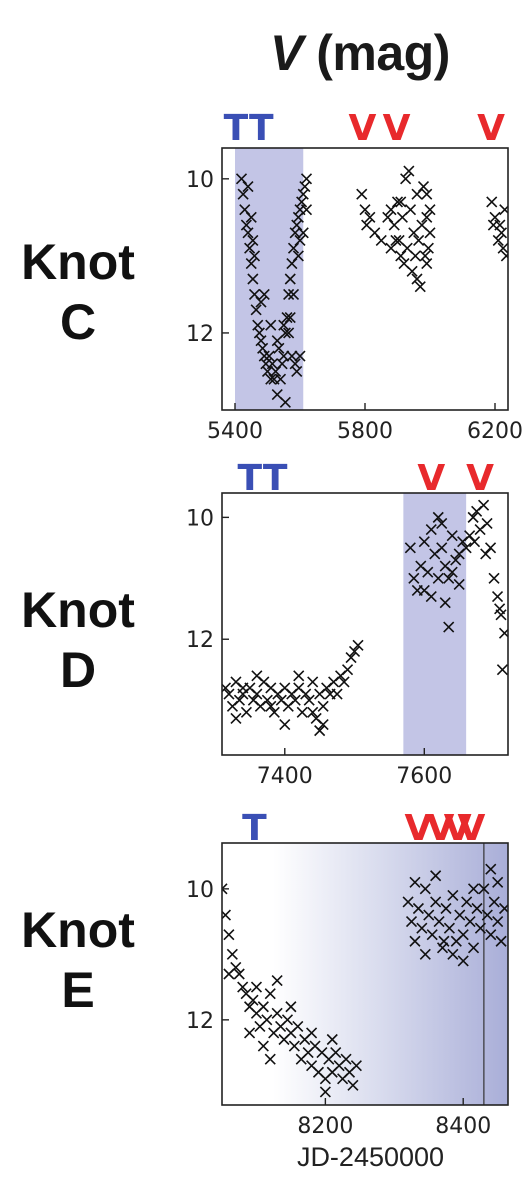 The width and height of the screenshot is (531, 1189). Describe the element at coordinates (463, 1126) in the screenshot. I see `x-tick-label: 8400` at that location.